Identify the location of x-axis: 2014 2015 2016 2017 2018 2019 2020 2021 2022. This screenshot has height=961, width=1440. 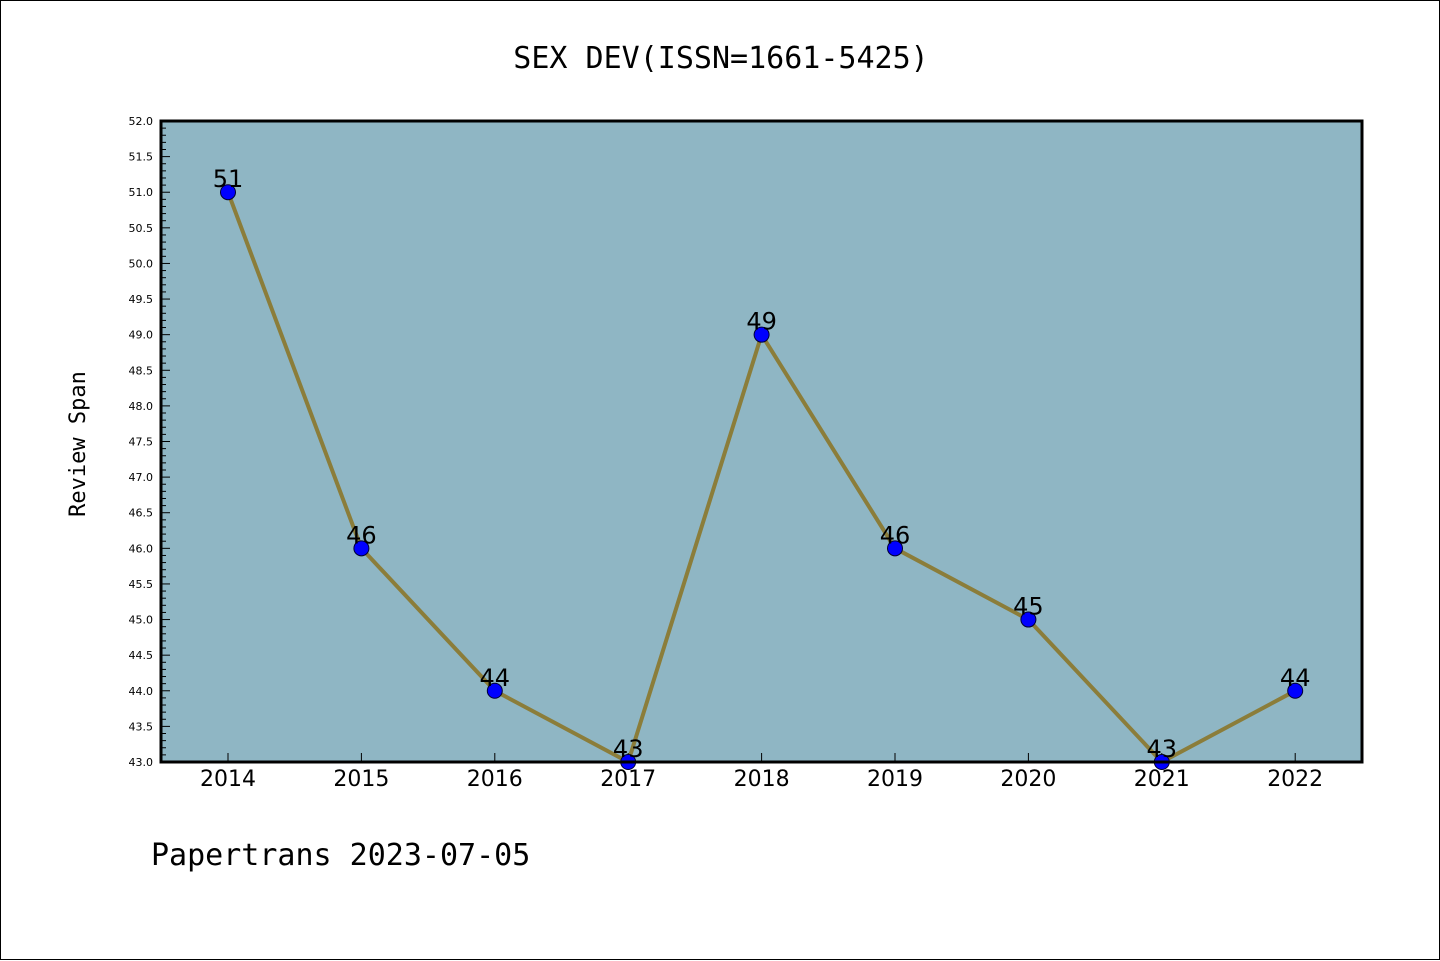
(761, 772).